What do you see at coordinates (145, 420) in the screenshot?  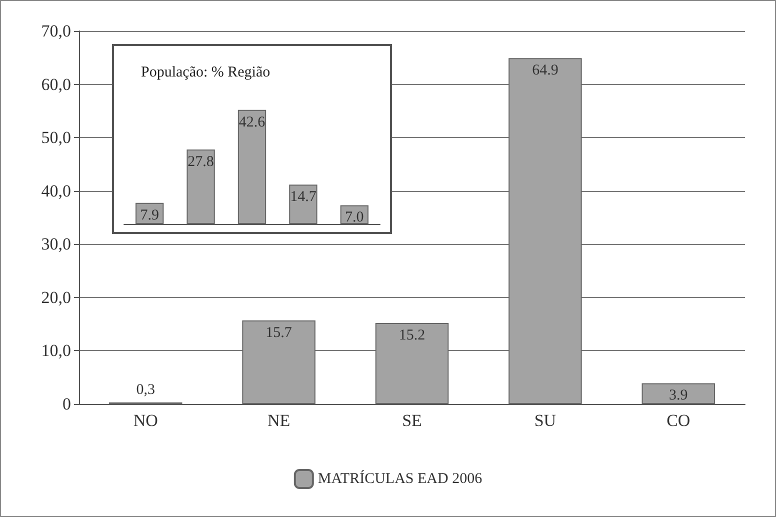 I see `x-tick-label: NO` at bounding box center [145, 420].